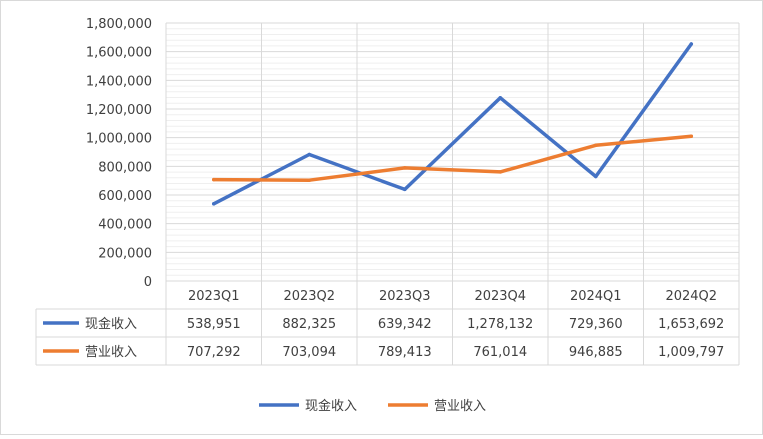 Image resolution: width=763 pixels, height=439 pixels. What do you see at coordinates (125, 253) in the screenshot?
I see `y-tick-label: 200,000` at bounding box center [125, 253].